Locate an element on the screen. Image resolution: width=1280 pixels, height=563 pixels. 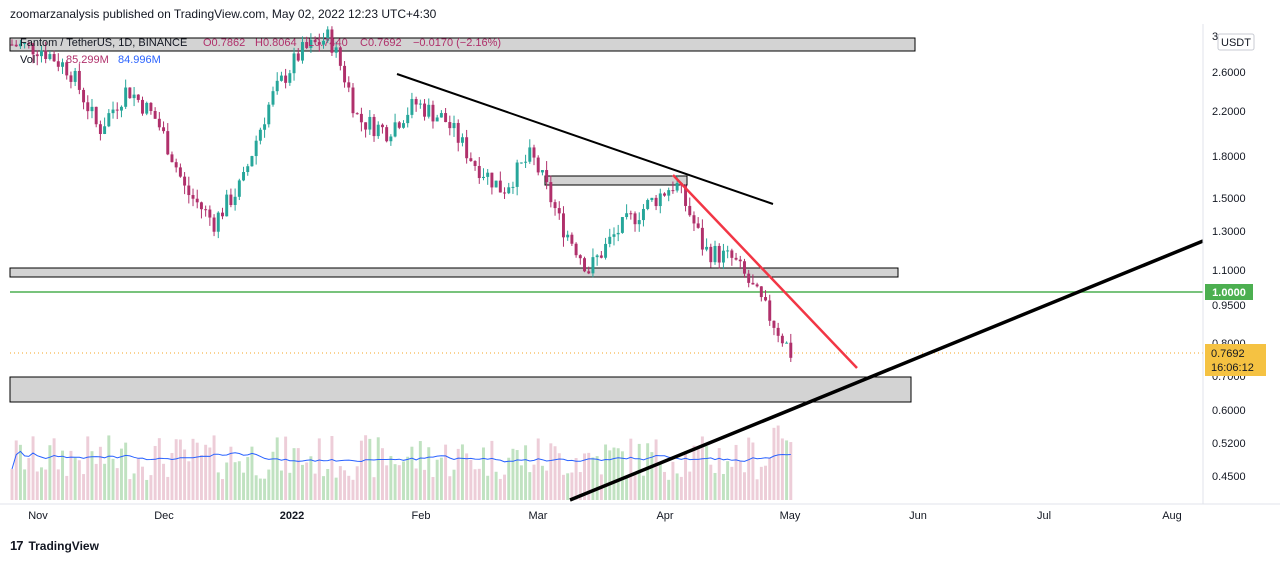
price-tick-label: 0.5200 is located at coordinates (1229, 444).